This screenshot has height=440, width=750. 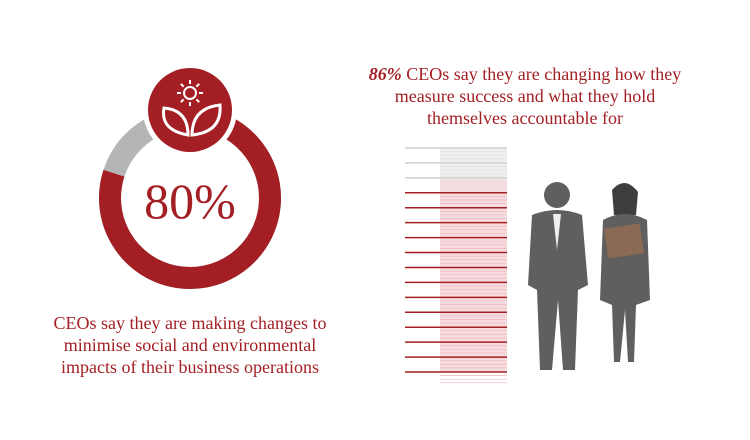 I want to click on value-label: 86%, so click(x=385, y=74).